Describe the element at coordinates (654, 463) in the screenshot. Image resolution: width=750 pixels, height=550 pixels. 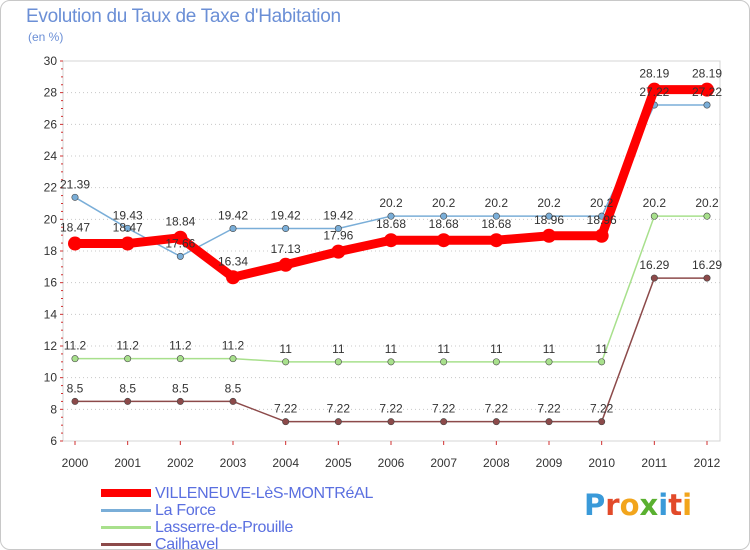
I see `x-tick-label: 2011` at that location.